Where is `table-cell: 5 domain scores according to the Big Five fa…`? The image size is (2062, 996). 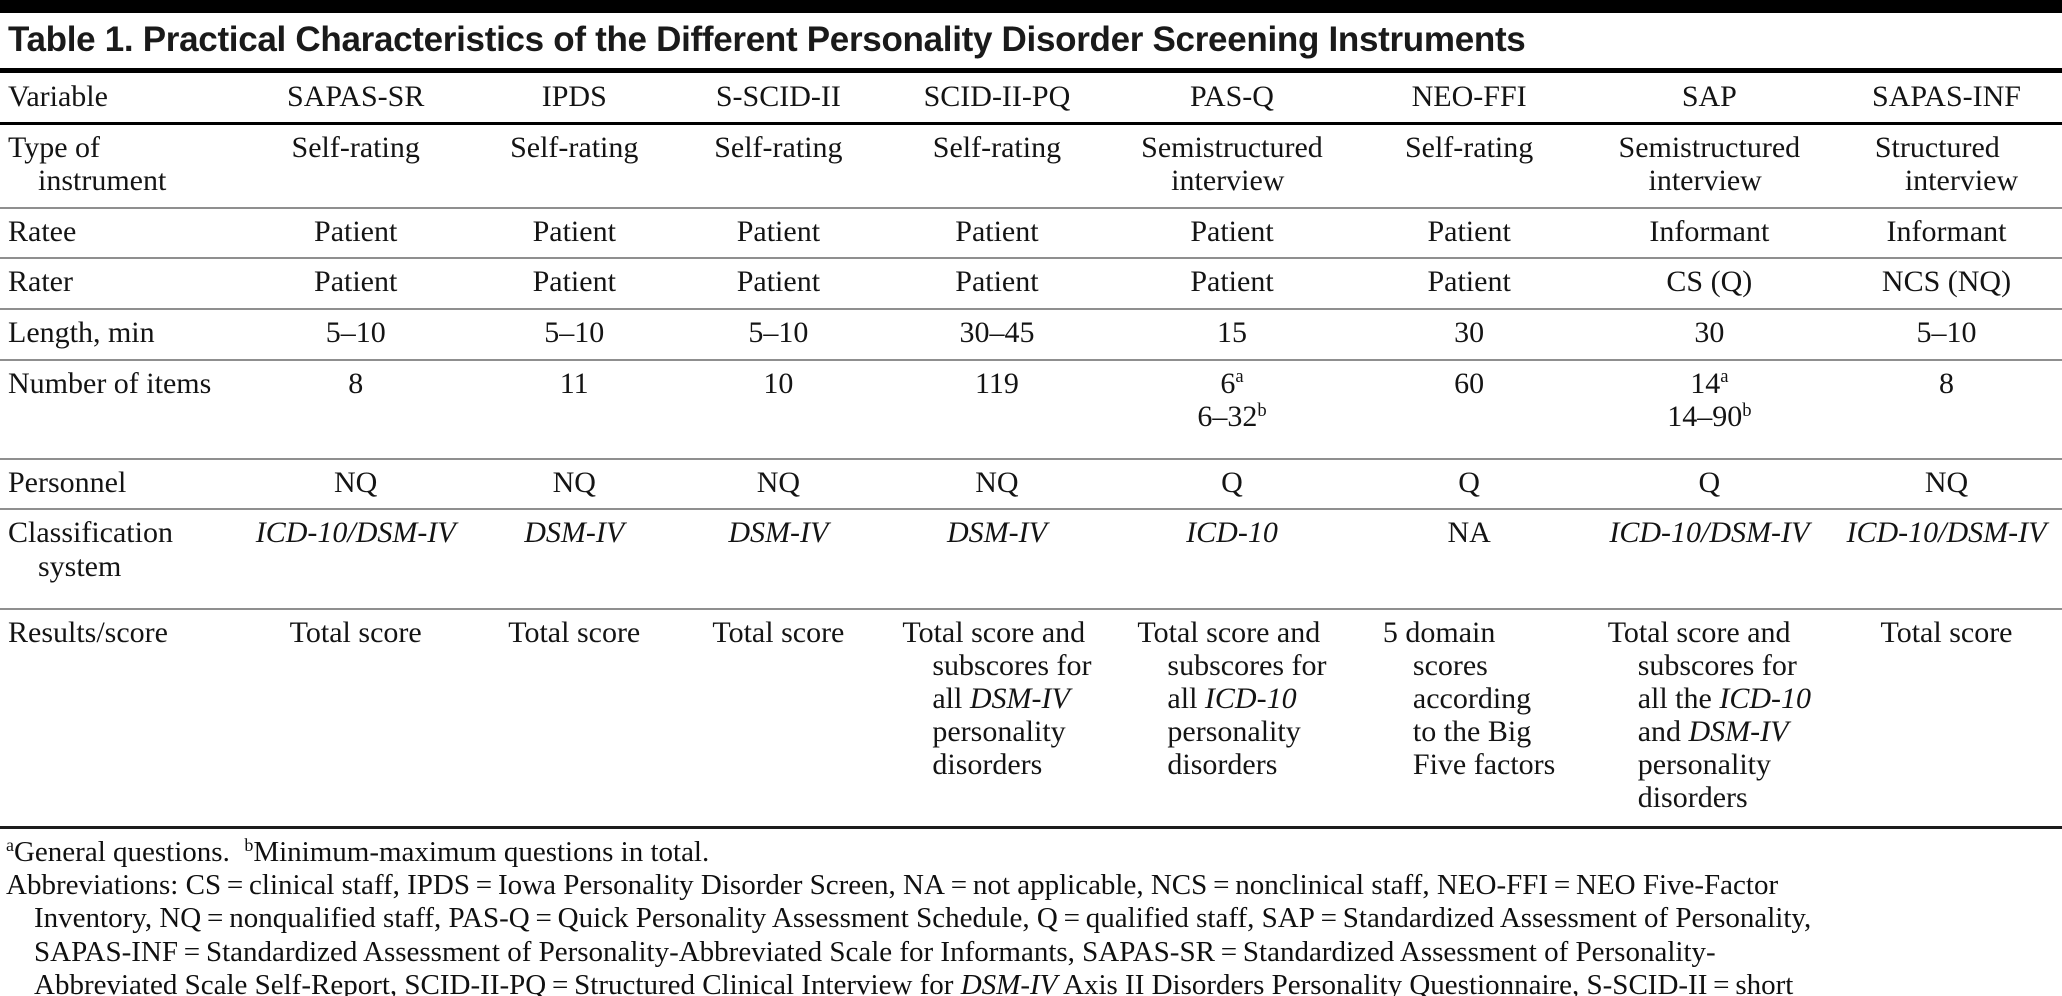
table-cell: 5 domain scores according to the Big Five fa… is located at coordinates (1469, 718).